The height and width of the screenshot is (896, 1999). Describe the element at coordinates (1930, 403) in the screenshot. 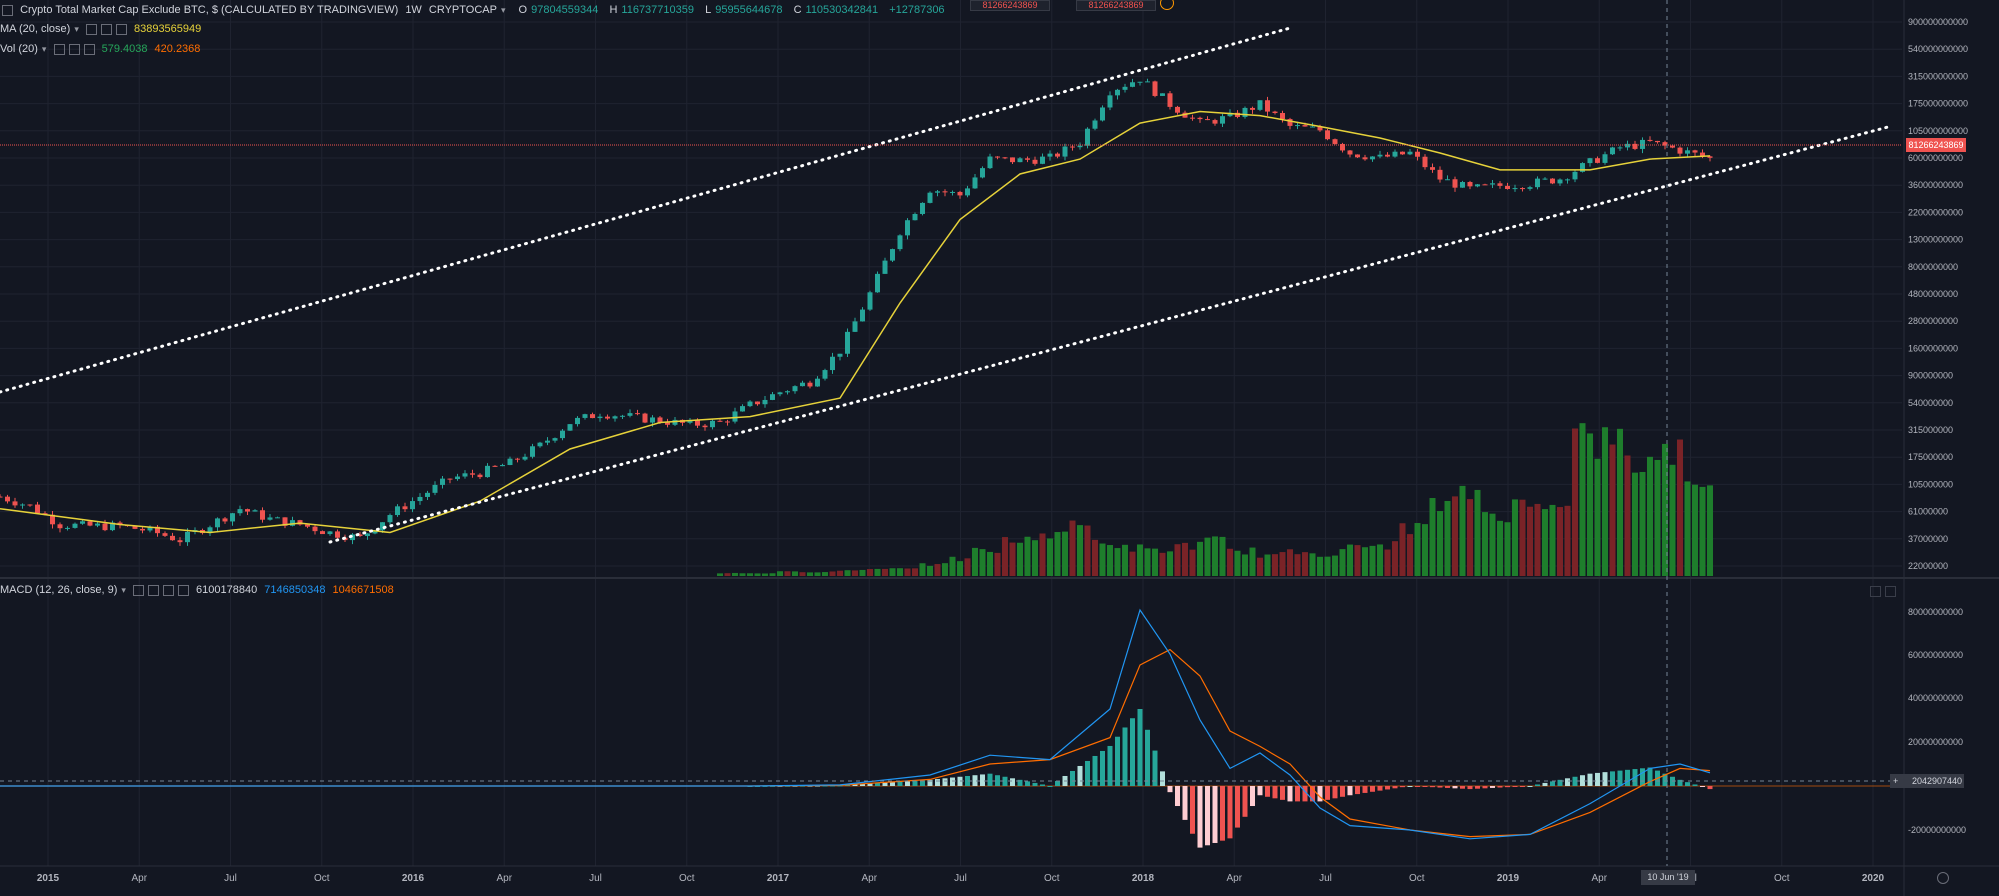

I see `y-tick-label: 540000000` at that location.